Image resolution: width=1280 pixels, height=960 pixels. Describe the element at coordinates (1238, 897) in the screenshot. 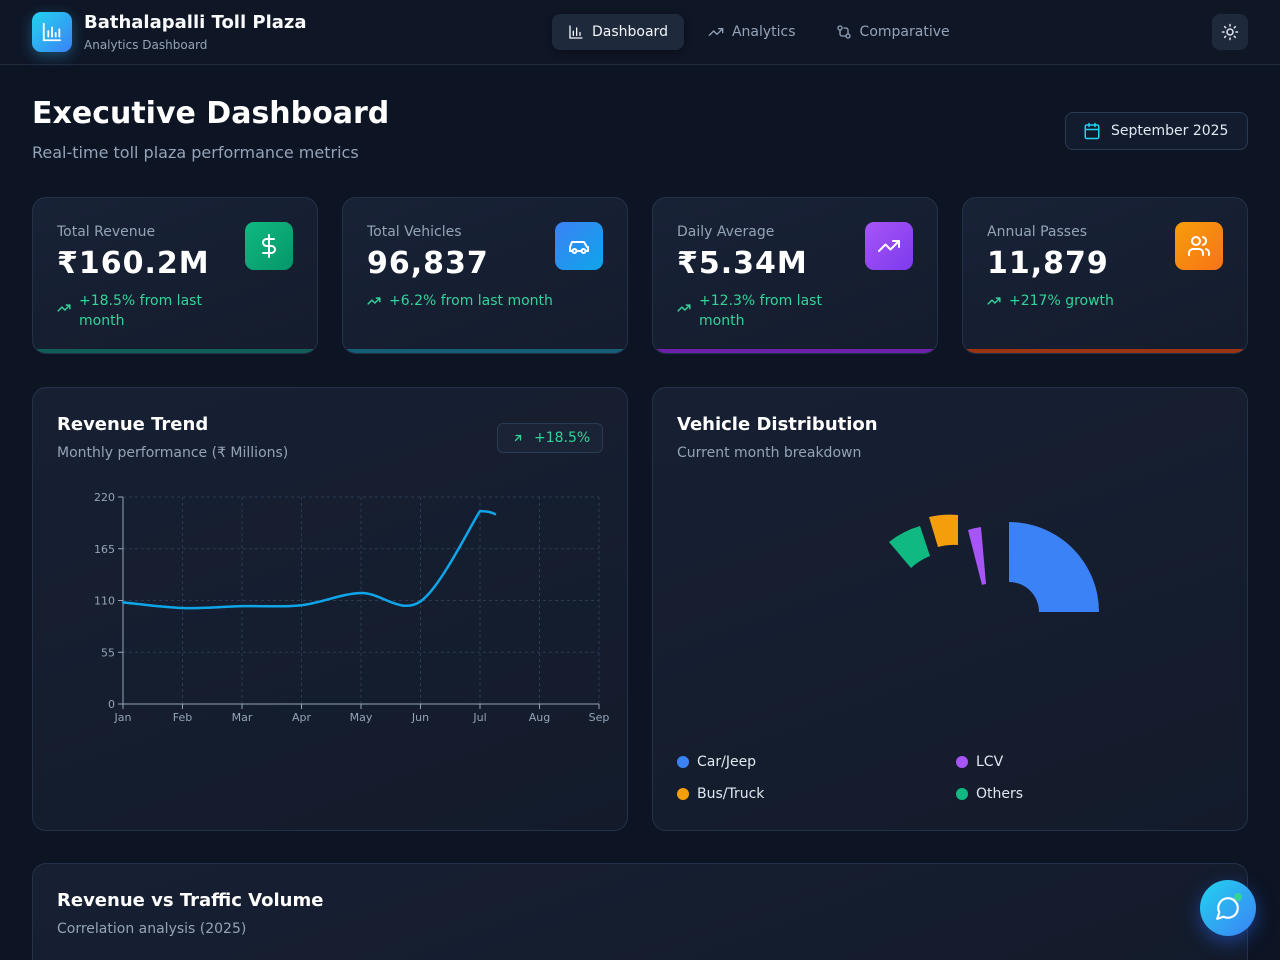

I see `online-status-dot` at that location.